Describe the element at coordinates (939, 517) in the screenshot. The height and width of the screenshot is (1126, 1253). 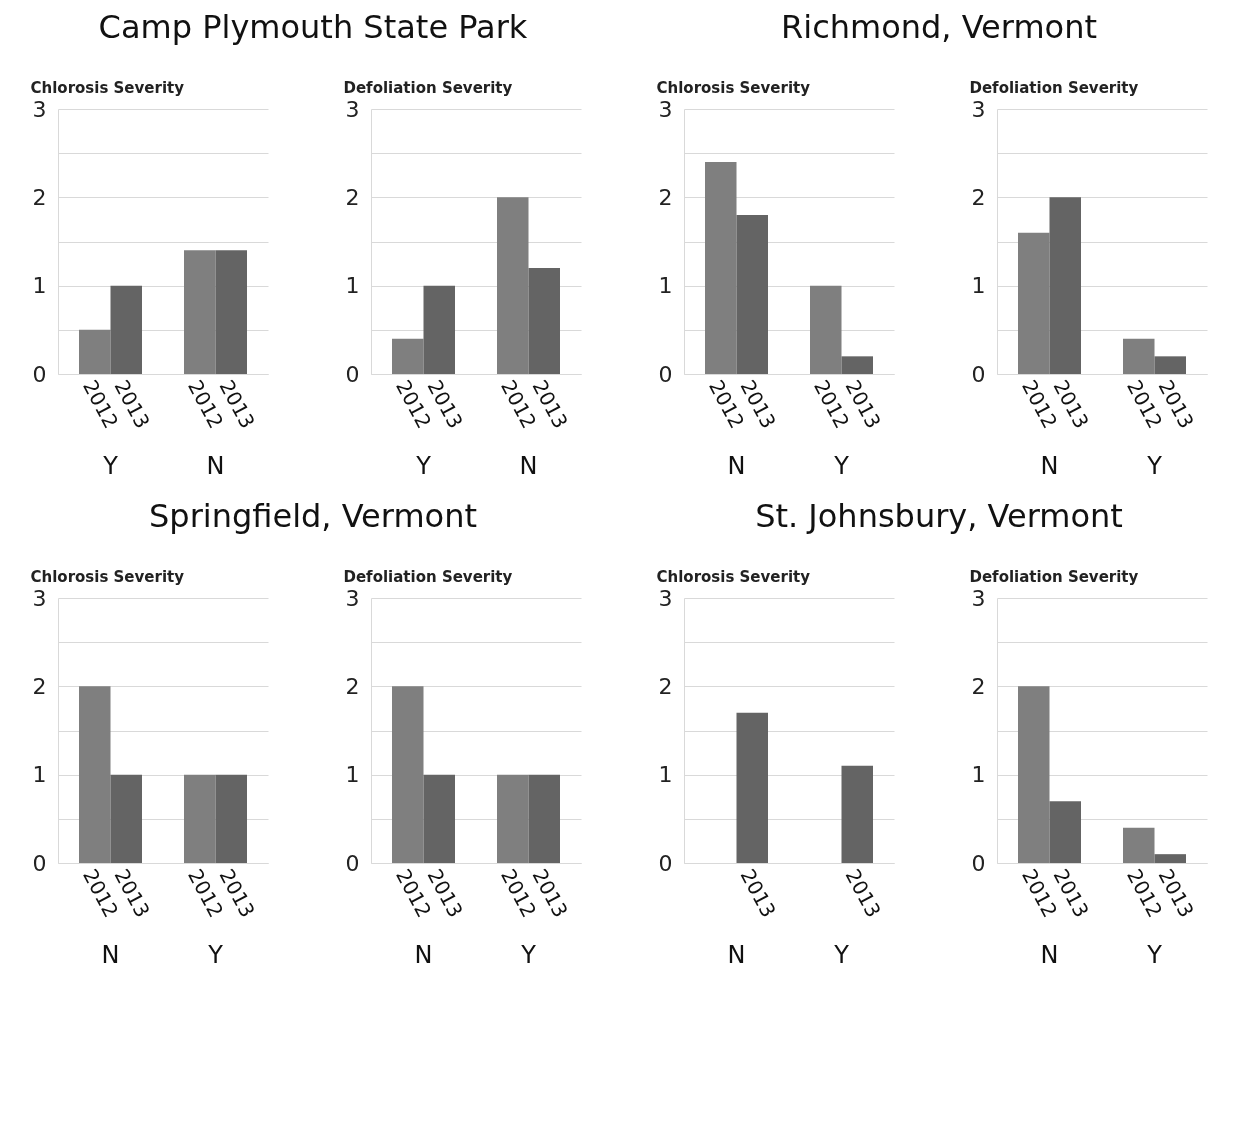
I see `chart-title: St. Johnsbury, Vermont` at that location.